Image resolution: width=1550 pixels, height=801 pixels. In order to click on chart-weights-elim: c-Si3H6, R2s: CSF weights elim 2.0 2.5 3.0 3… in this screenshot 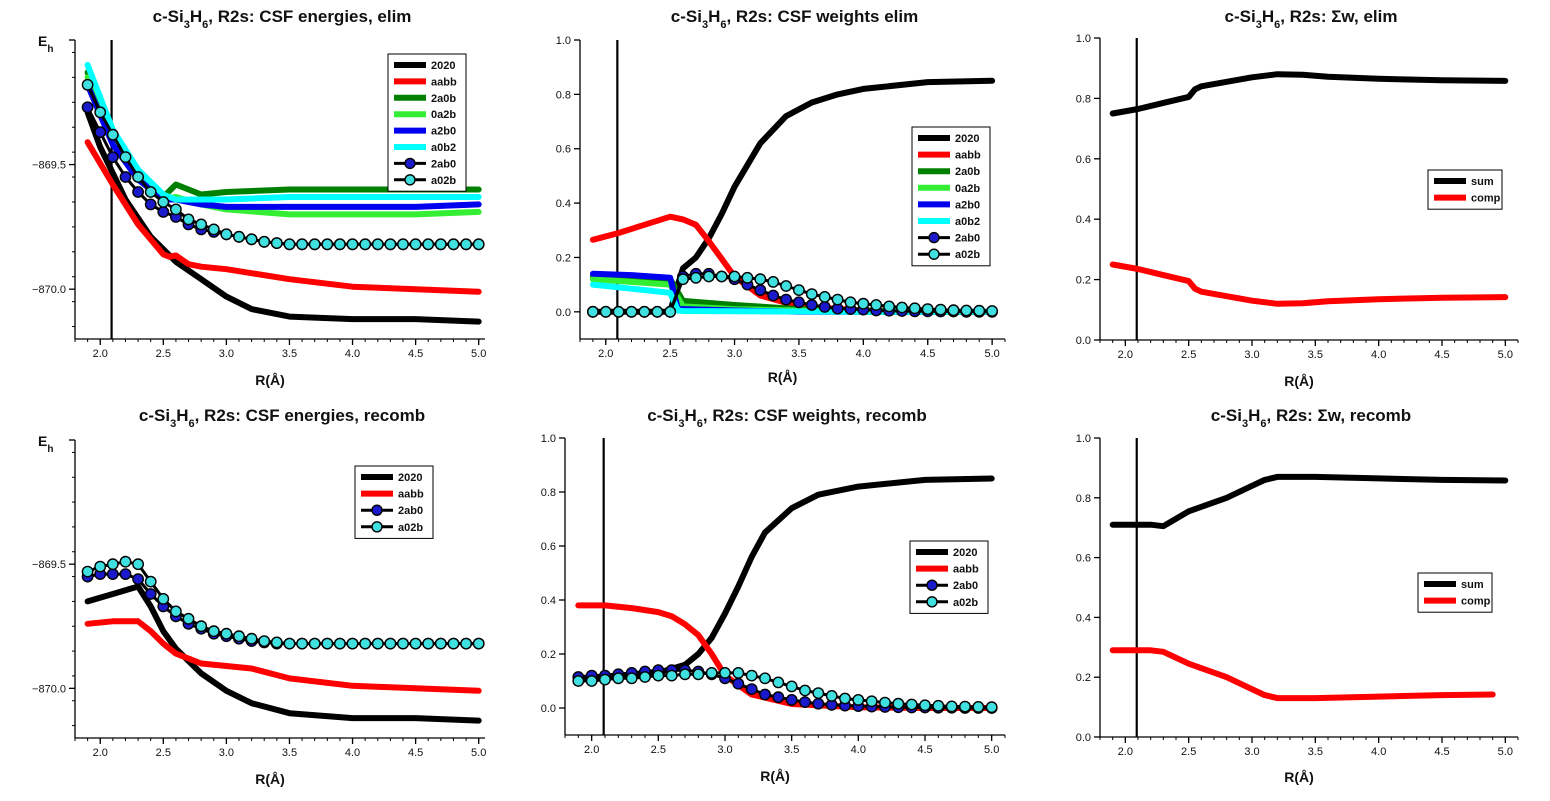, I will do `click(781, 196)`.